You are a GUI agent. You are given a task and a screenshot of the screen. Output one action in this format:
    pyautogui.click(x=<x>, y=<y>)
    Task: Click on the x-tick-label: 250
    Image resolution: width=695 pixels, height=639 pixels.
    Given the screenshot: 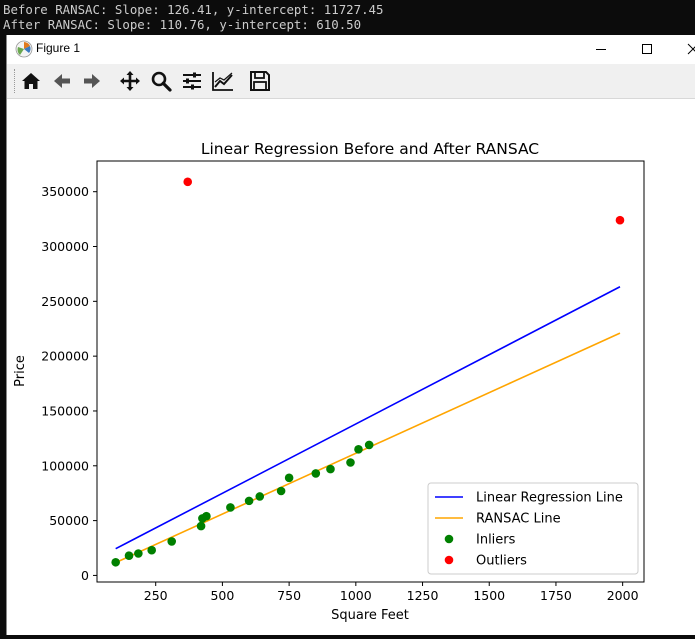 What is the action you would take?
    pyautogui.click(x=156, y=595)
    